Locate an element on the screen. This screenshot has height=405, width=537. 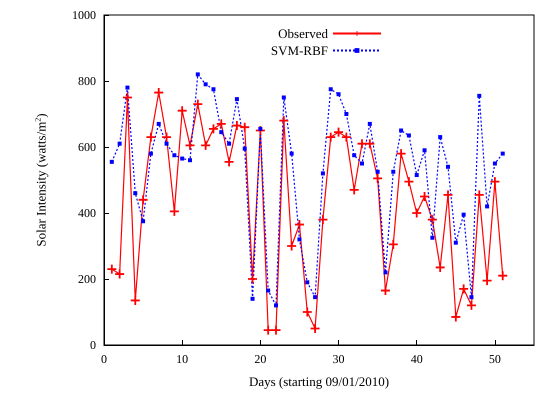
y-axis-title: Solar Intensity (watts/m2) is located at coordinates (41, 180).